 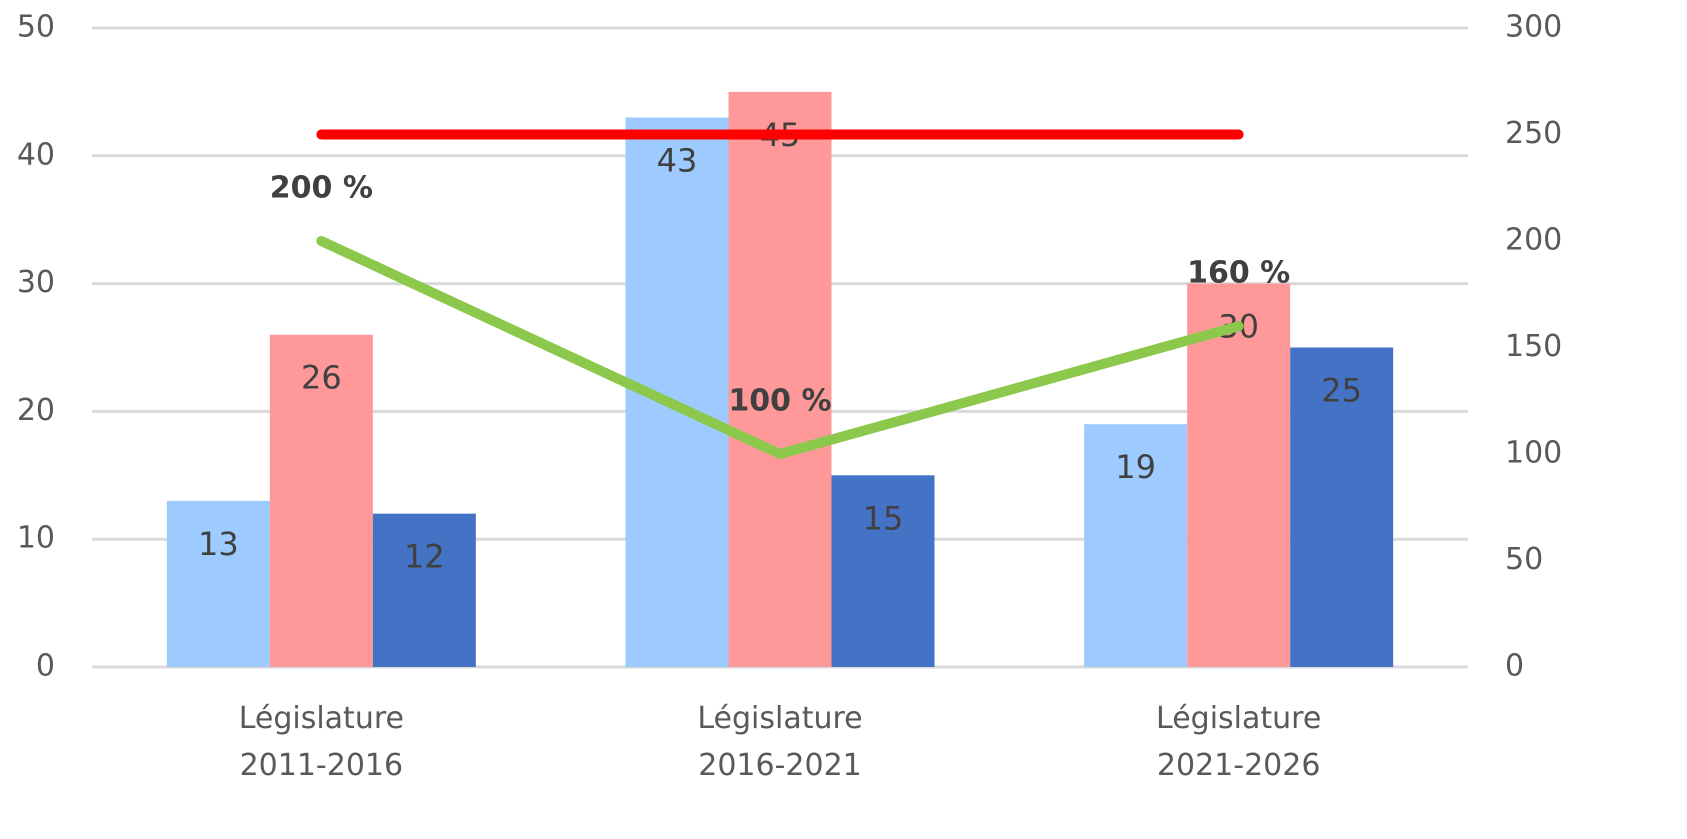 I want to click on y-tick-label: 10, so click(x=36, y=538).